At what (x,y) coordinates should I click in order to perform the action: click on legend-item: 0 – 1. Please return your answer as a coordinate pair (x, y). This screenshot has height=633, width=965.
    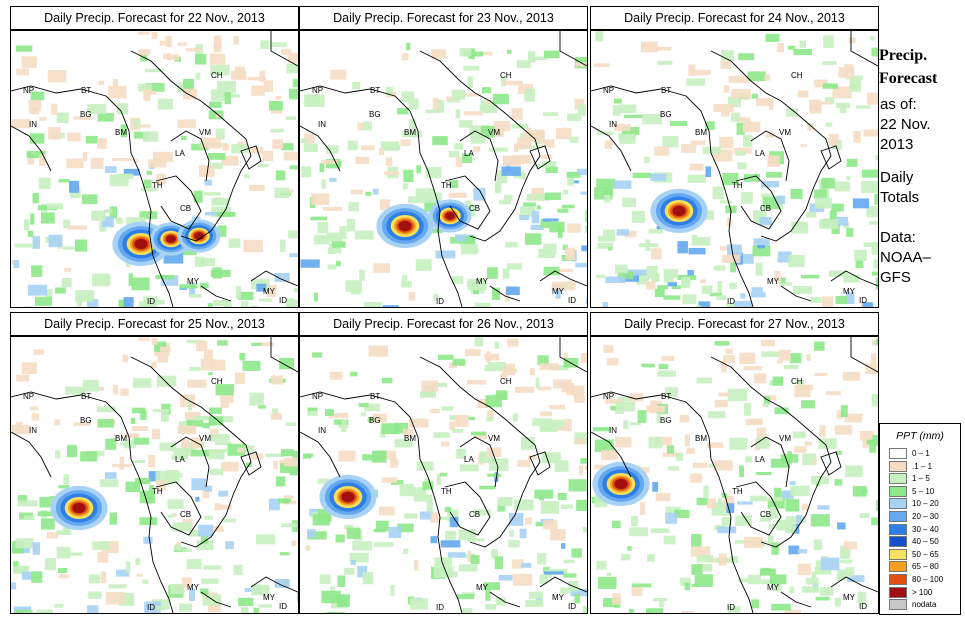
    Looking at the image, I should click on (923, 453).